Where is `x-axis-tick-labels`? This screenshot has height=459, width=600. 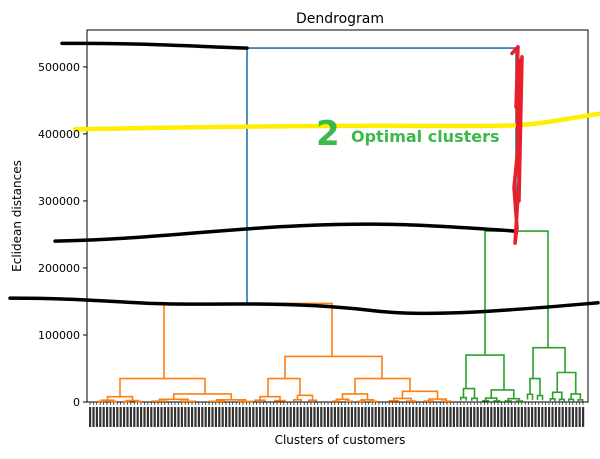 x-axis-tick-labels is located at coordinates (337, 414).